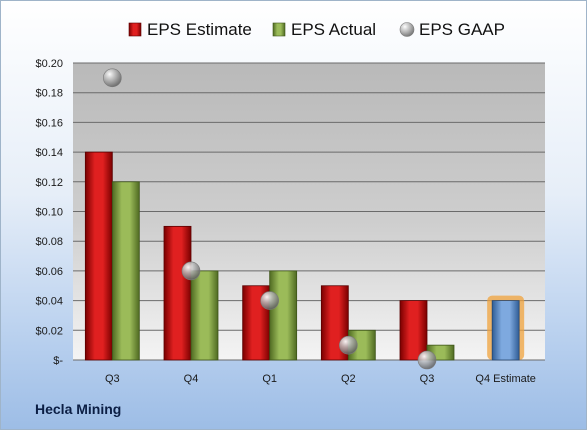  Describe the element at coordinates (49, 153) in the screenshot. I see `y-tick-label: $0.14` at that location.